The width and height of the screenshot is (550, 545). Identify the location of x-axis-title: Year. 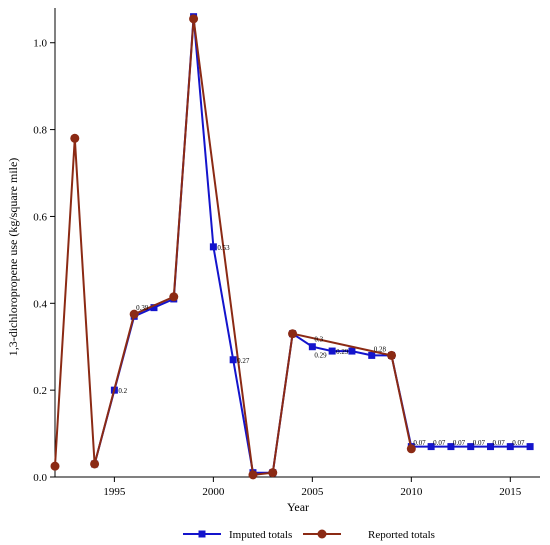
(298, 507).